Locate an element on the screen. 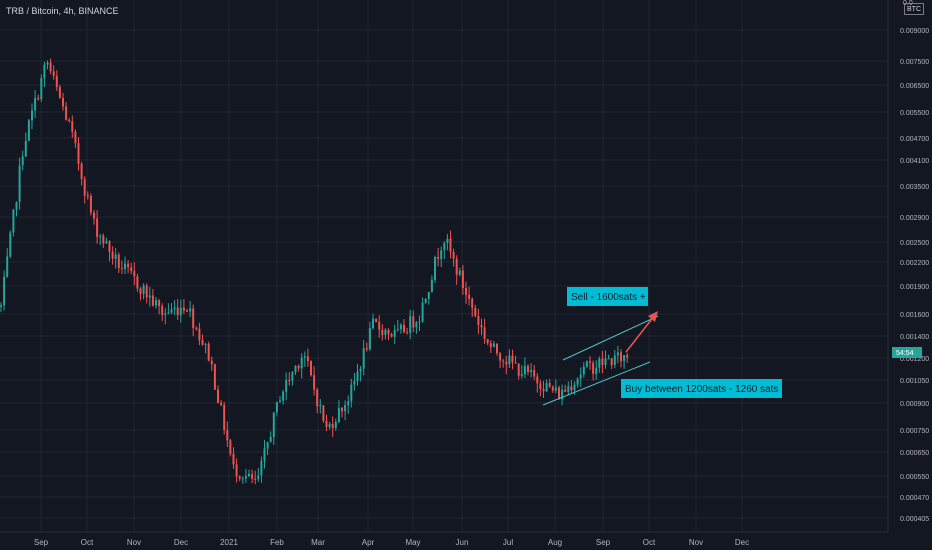 This screenshot has width=932, height=550. y-tick-label: 0.000470 is located at coordinates (914, 498).